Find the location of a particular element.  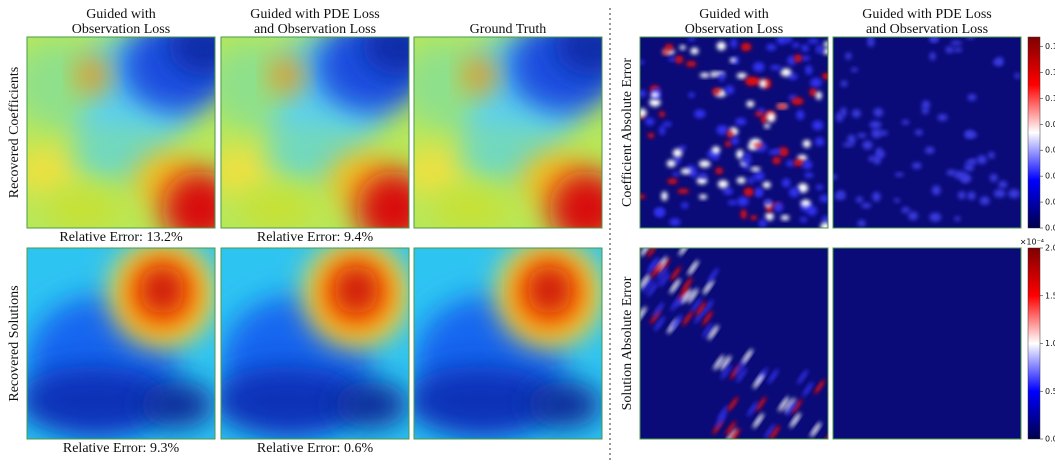

colorbar-scale: ×10⁻⁴ is located at coordinates (1032, 242).